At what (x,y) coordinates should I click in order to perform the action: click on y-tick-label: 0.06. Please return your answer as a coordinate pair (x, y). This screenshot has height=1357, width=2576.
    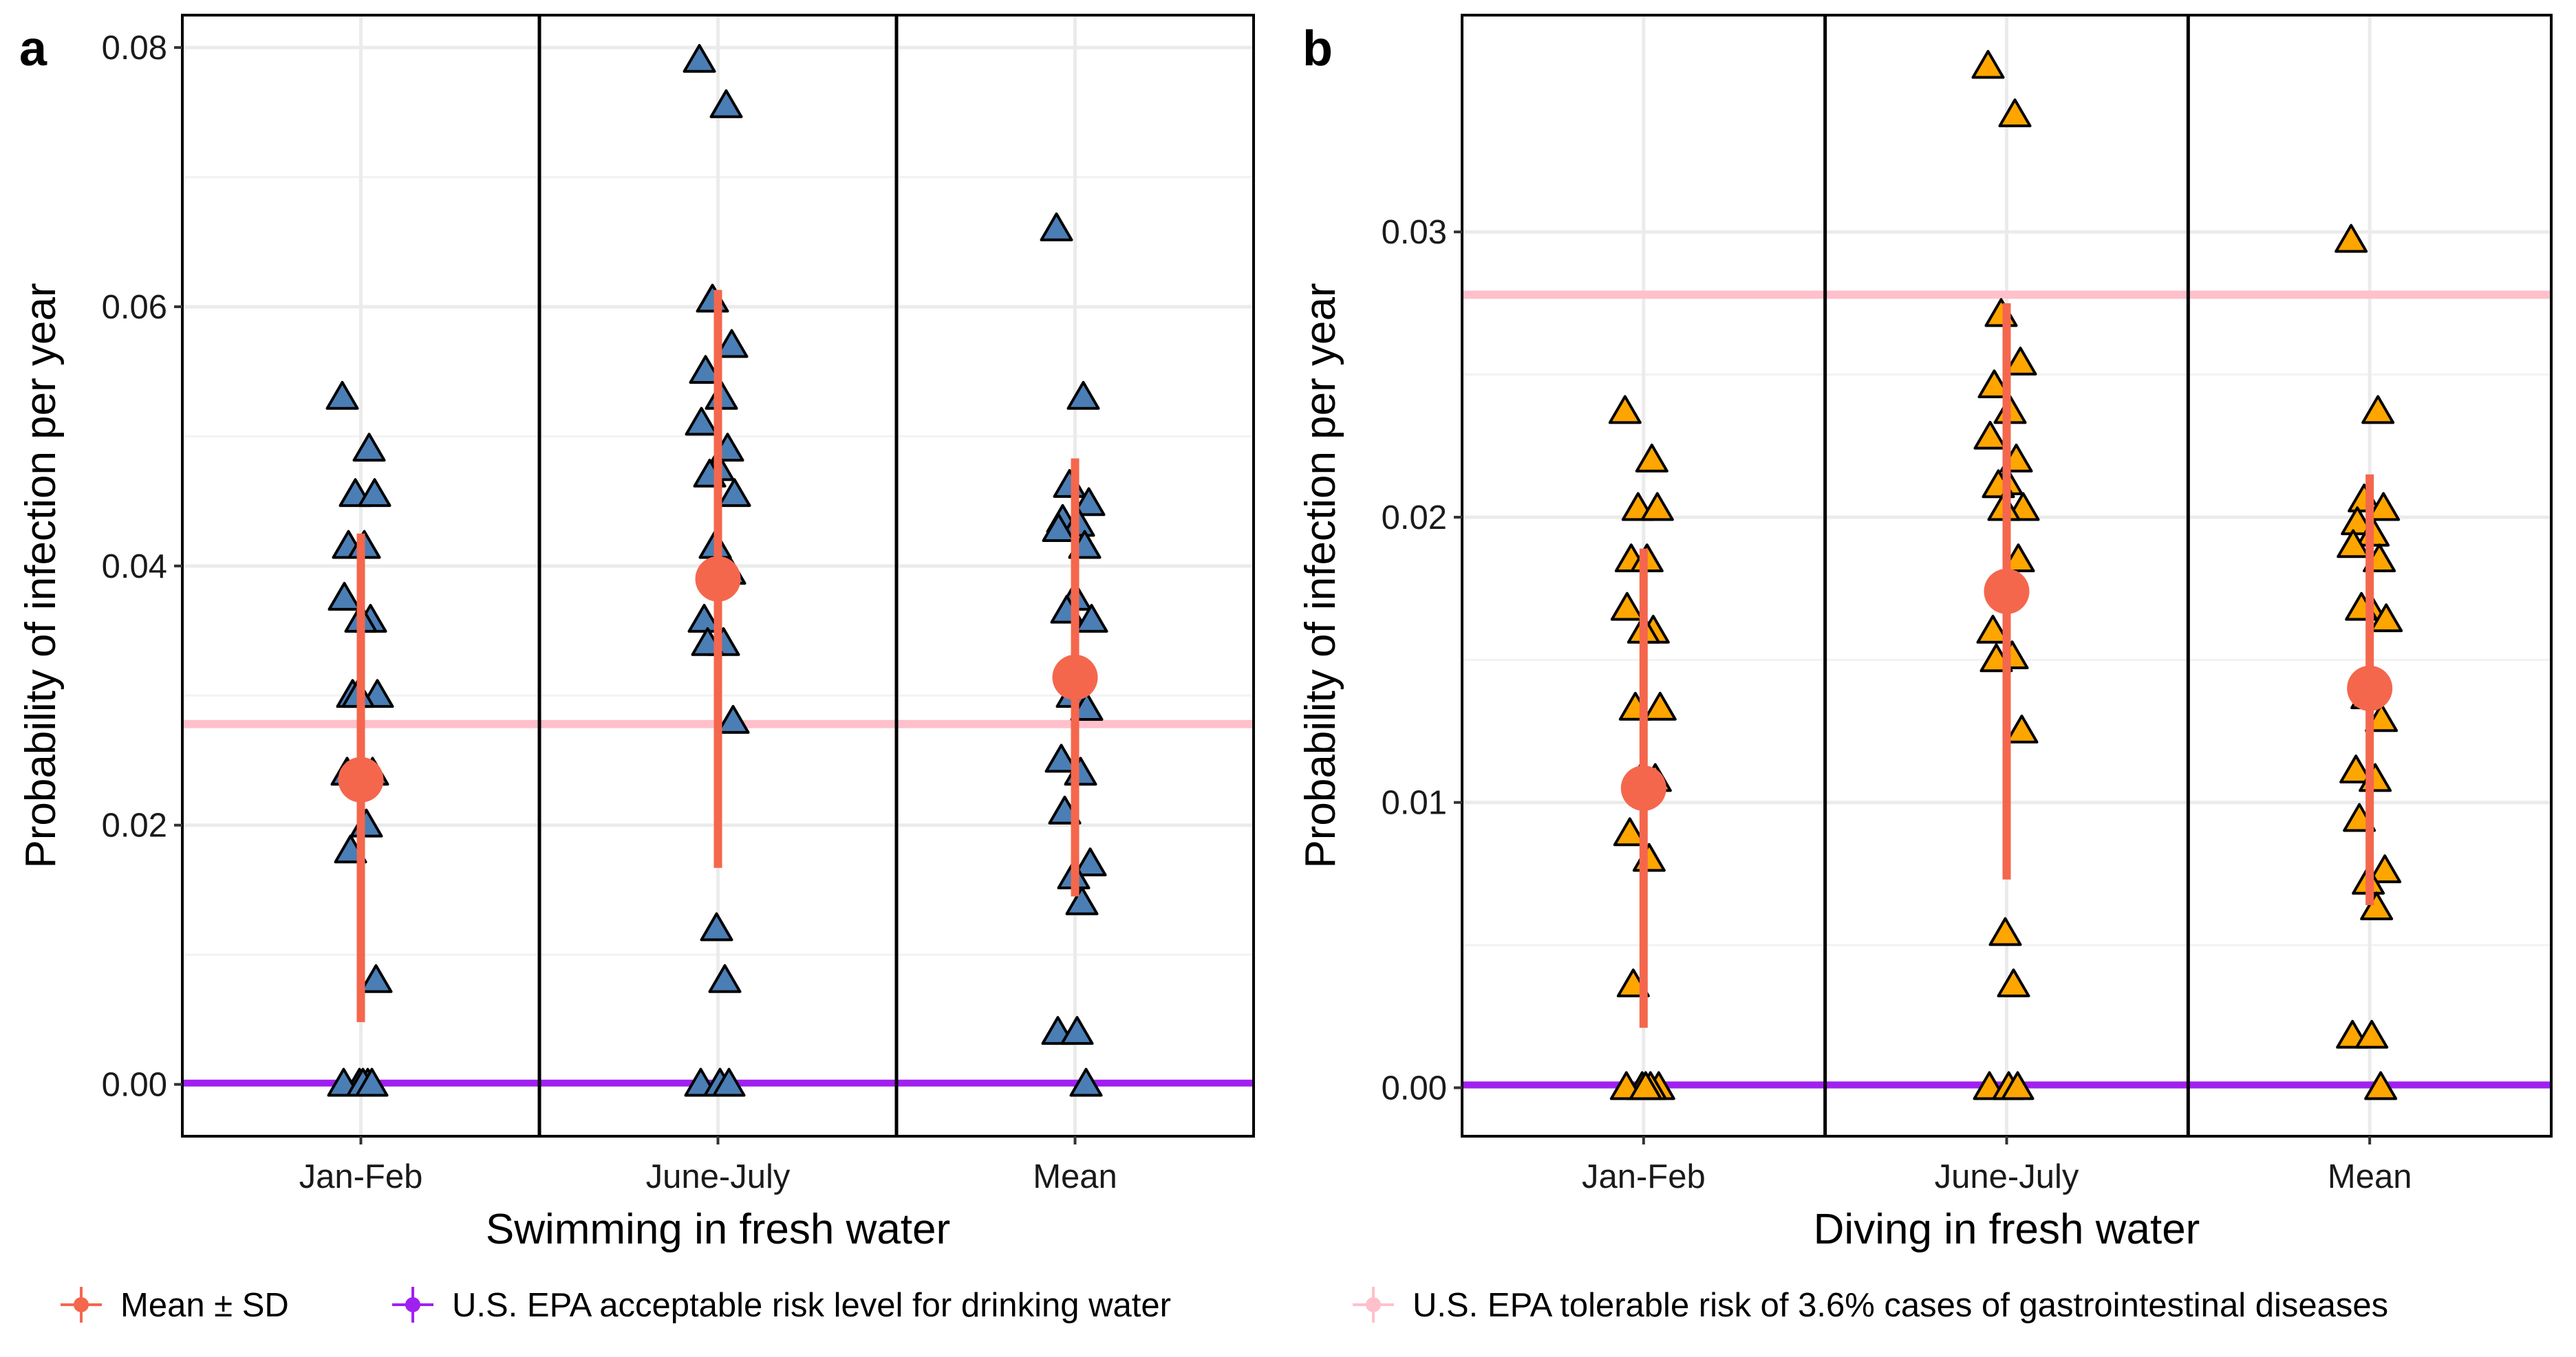
    Looking at the image, I should click on (134, 307).